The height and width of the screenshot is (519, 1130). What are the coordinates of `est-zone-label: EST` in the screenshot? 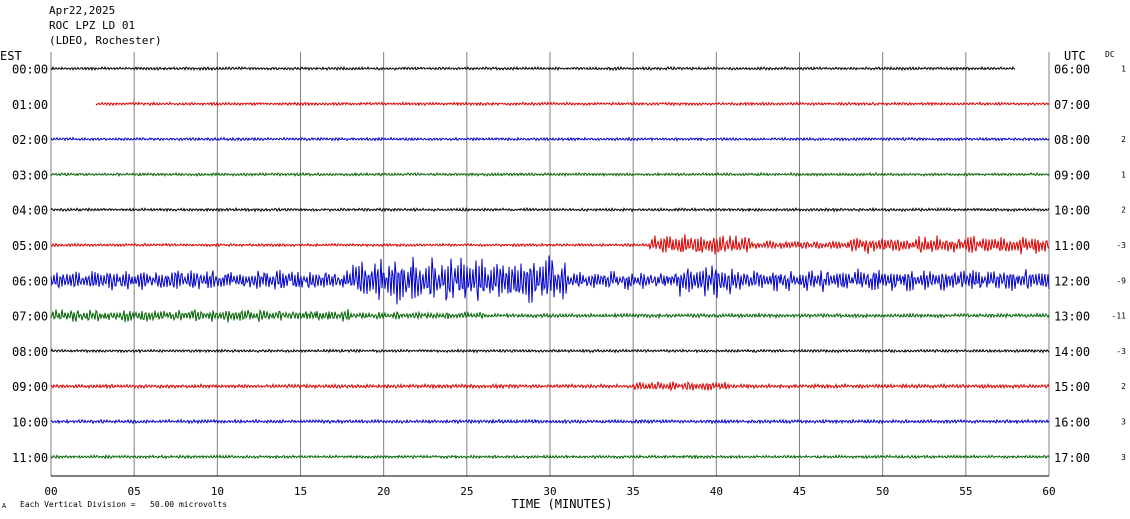 It's located at (11, 56).